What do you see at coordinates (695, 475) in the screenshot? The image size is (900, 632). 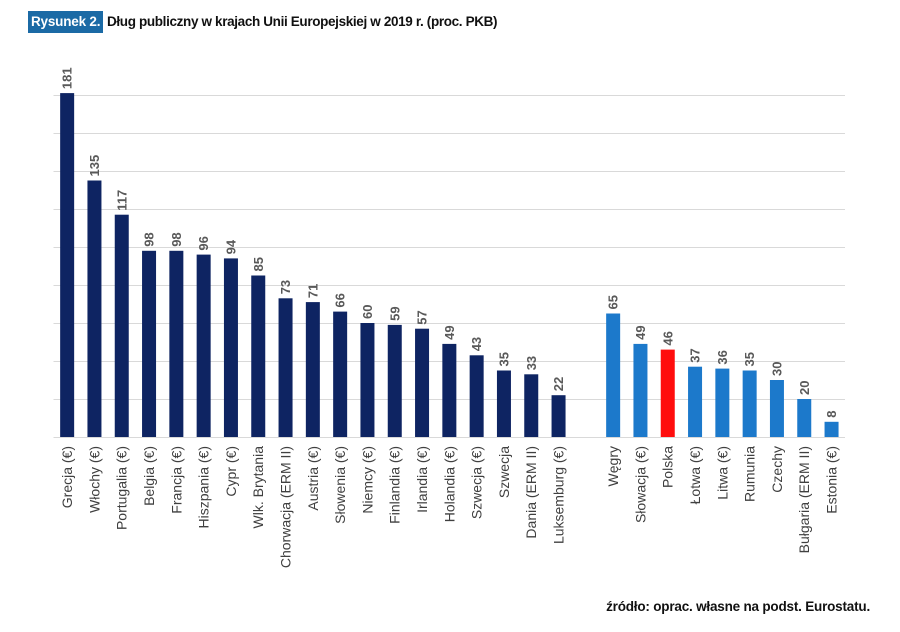 I see `category-label: Łotwa (€)` at bounding box center [695, 475].